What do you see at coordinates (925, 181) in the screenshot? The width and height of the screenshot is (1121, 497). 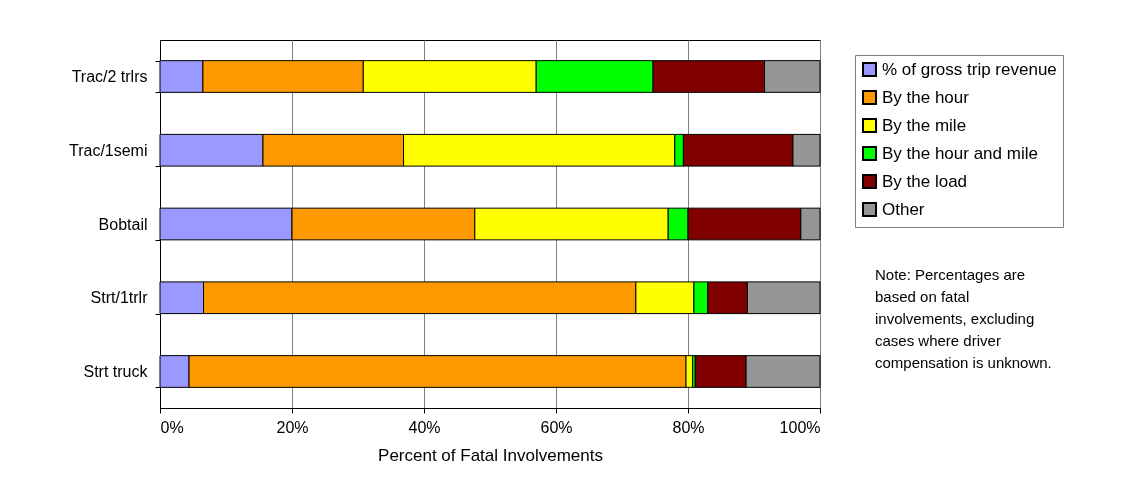 I see `legend-label: By the load` at bounding box center [925, 181].